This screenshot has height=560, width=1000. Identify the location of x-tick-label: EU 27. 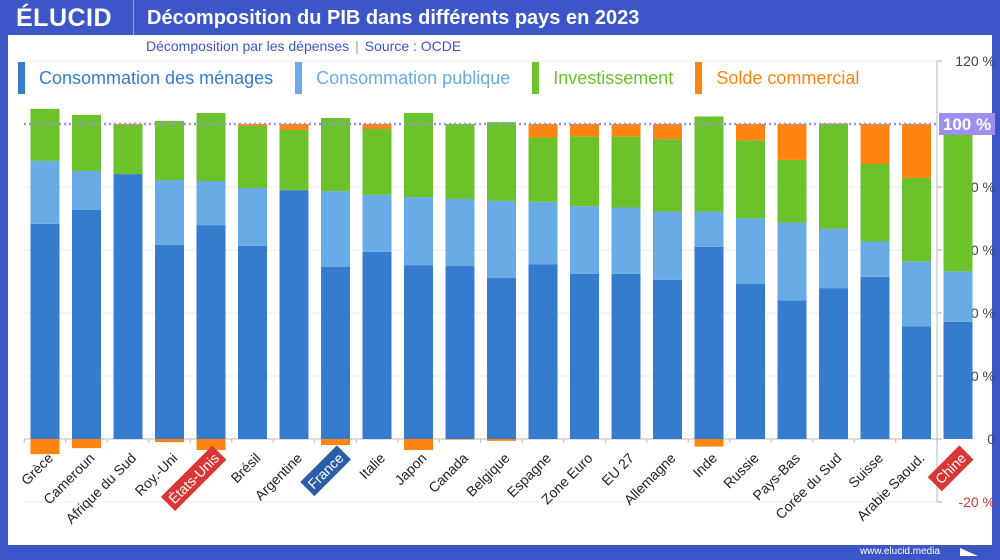
(617, 469).